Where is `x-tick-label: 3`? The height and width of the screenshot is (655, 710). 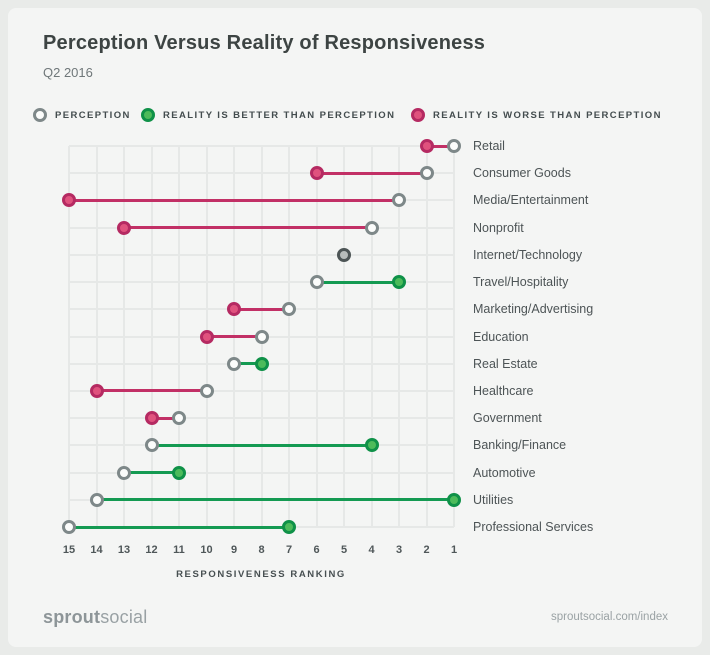
x-tick-label: 3 is located at coordinates (399, 550).